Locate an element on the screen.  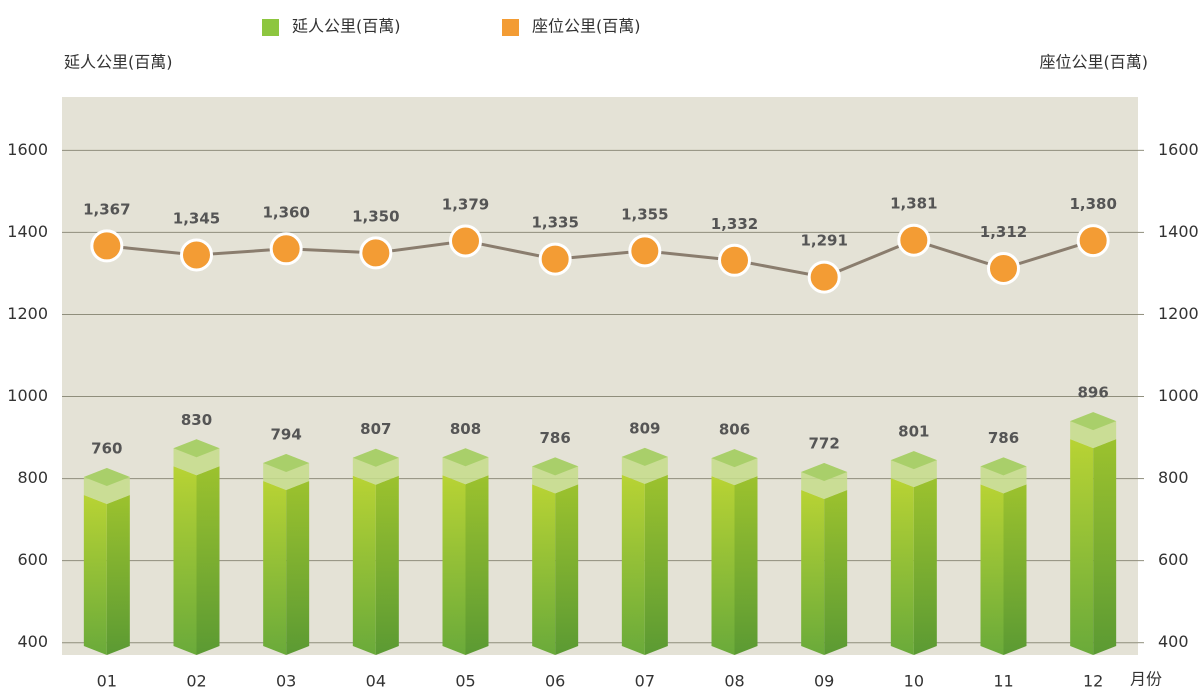
data-label: 809 is located at coordinates (644, 428).